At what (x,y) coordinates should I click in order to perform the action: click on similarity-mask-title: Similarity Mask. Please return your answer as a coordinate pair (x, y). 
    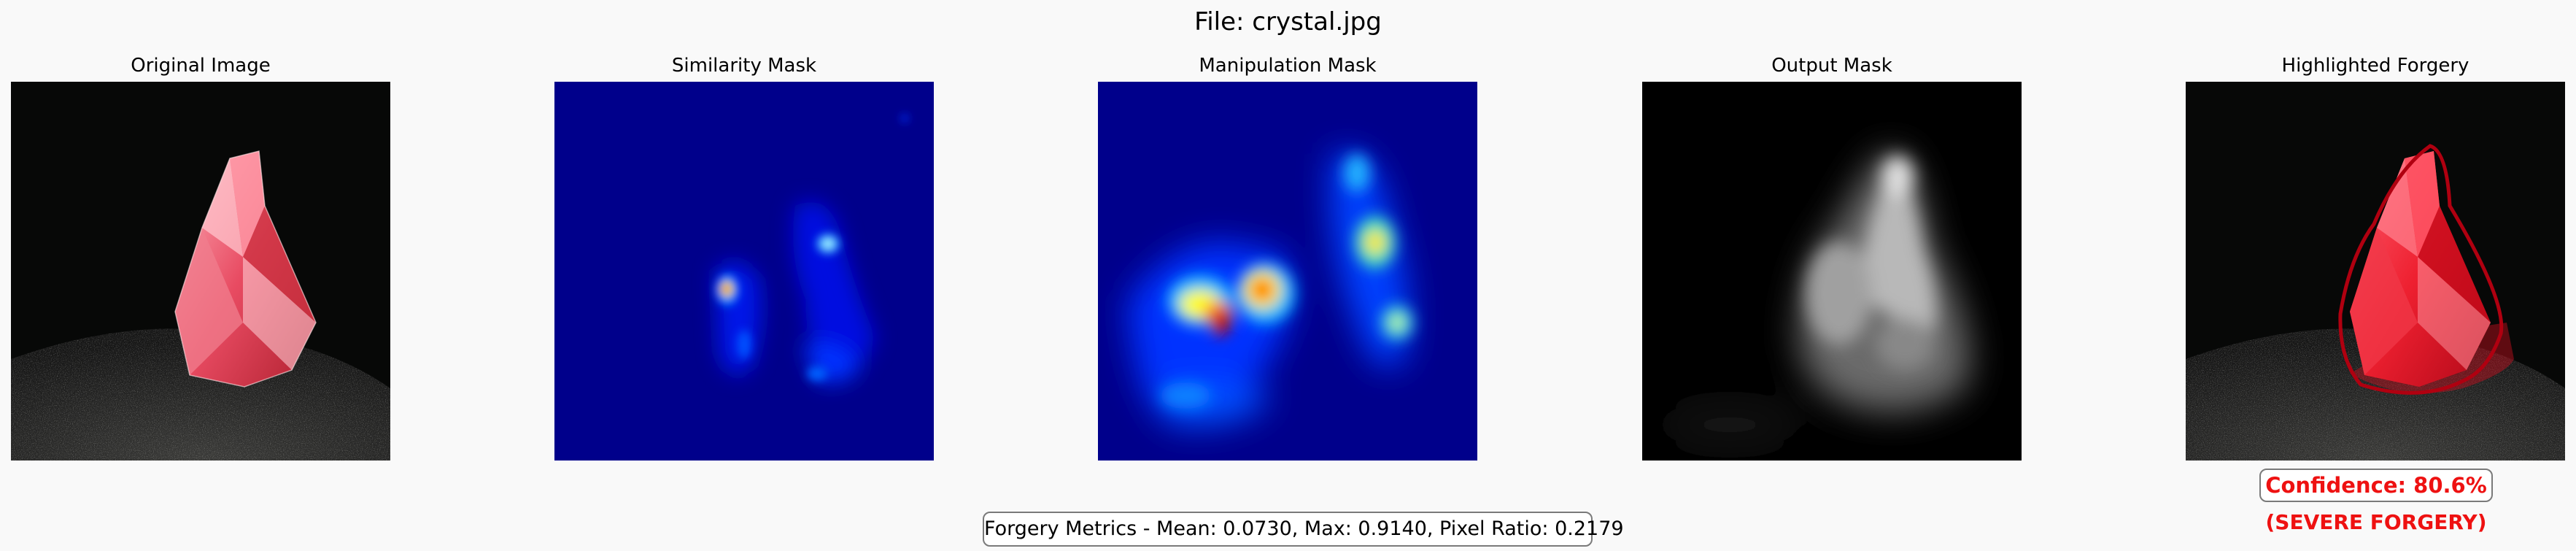
    Looking at the image, I should click on (744, 66).